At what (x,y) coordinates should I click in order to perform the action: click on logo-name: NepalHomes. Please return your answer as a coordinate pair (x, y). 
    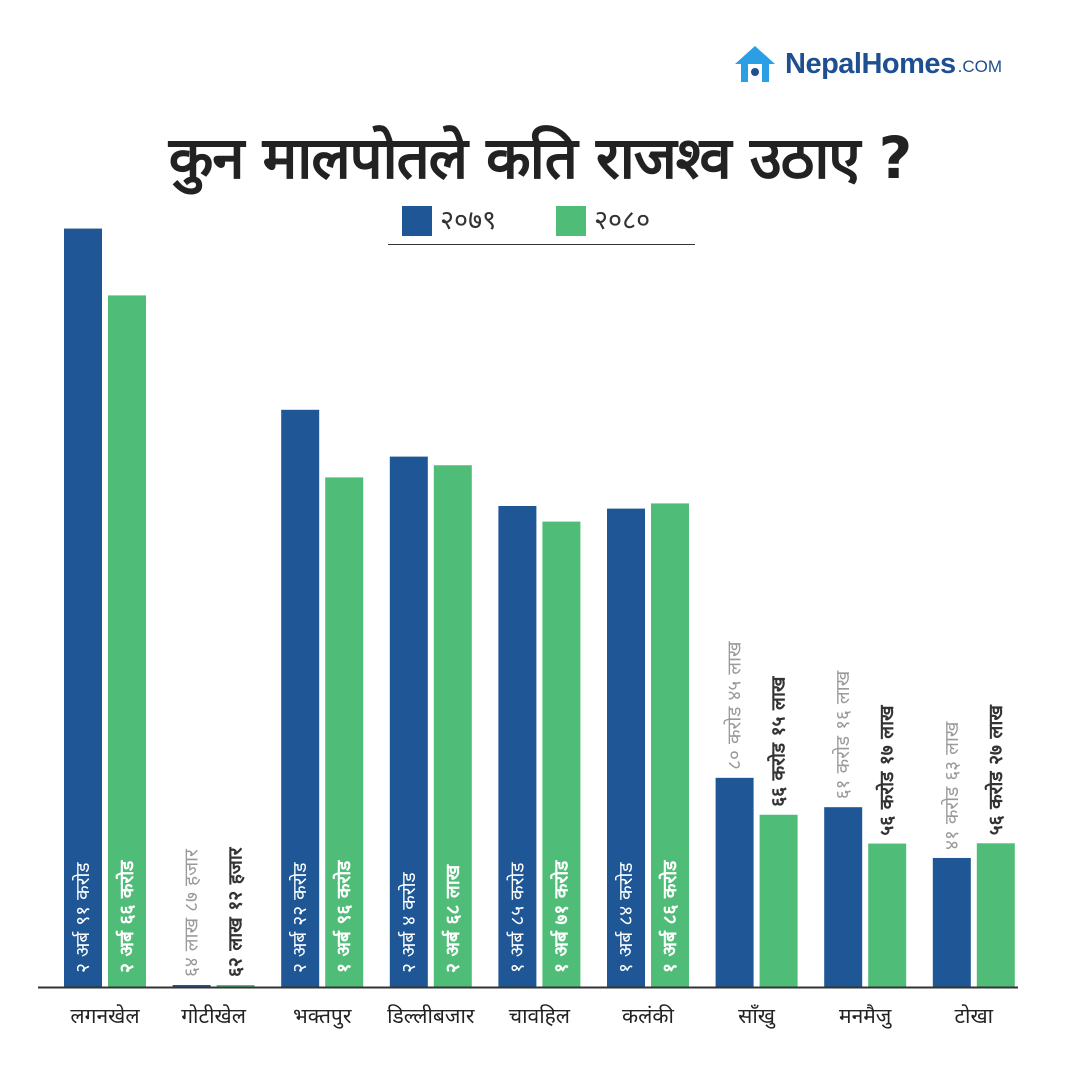
    Looking at the image, I should click on (870, 63).